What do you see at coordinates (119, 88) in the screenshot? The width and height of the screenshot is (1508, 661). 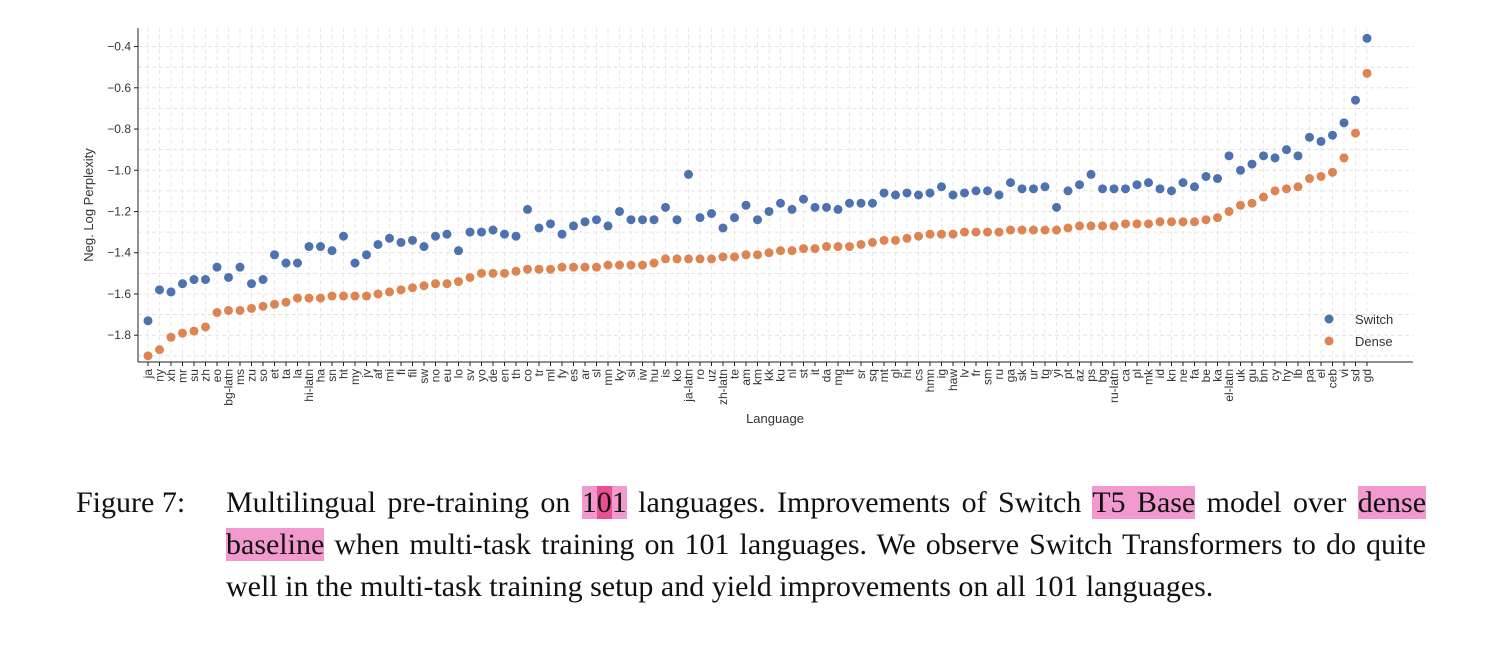 I see `y-tick-label: −0.6` at bounding box center [119, 88].